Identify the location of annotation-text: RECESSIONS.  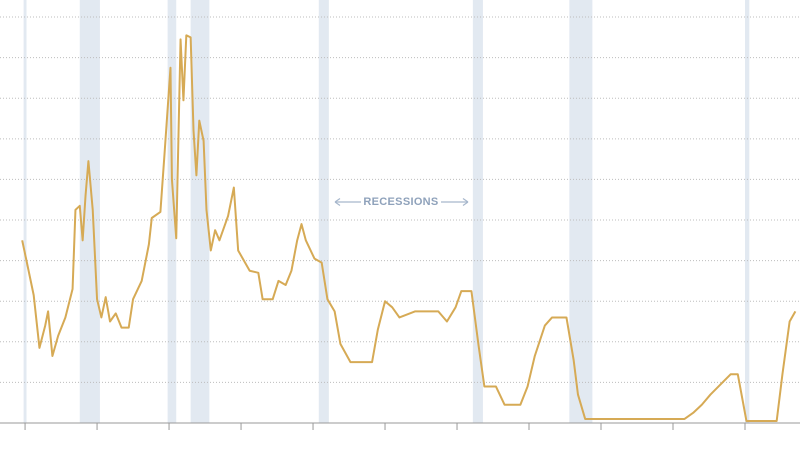
(400, 202).